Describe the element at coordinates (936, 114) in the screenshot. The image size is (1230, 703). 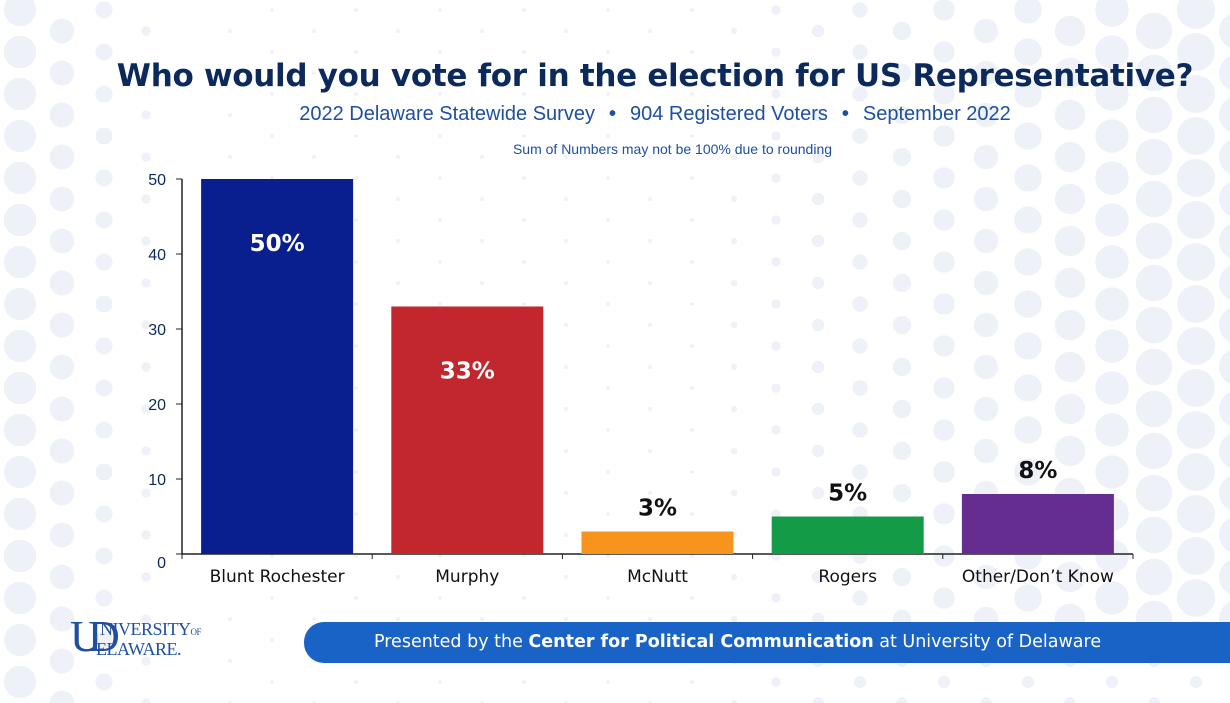
I see `subtitle-date: September 2022` at that location.